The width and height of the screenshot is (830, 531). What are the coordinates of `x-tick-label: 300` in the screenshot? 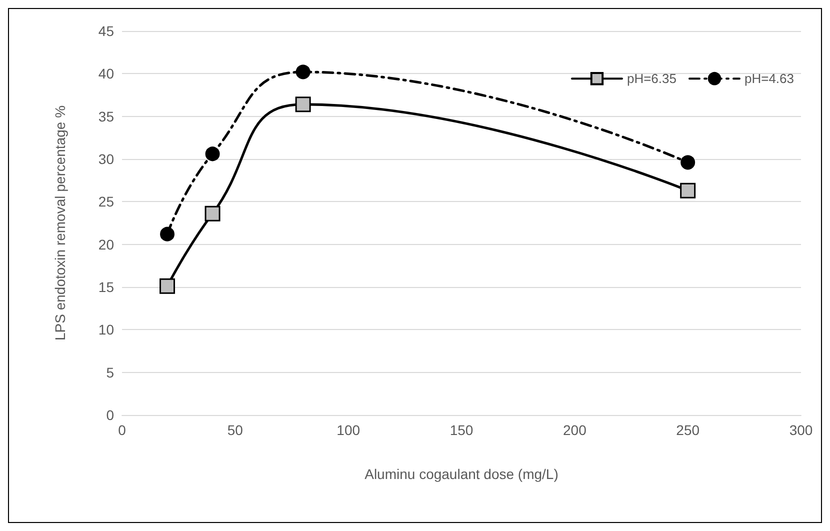 It's located at (801, 430).